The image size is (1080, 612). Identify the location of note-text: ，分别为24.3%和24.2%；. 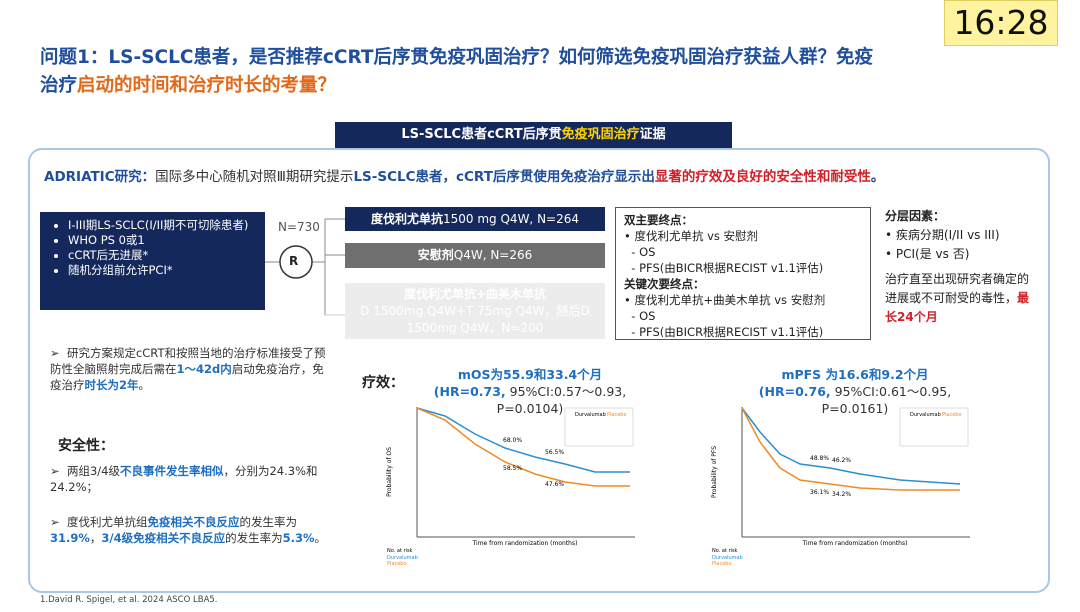
(184, 479).